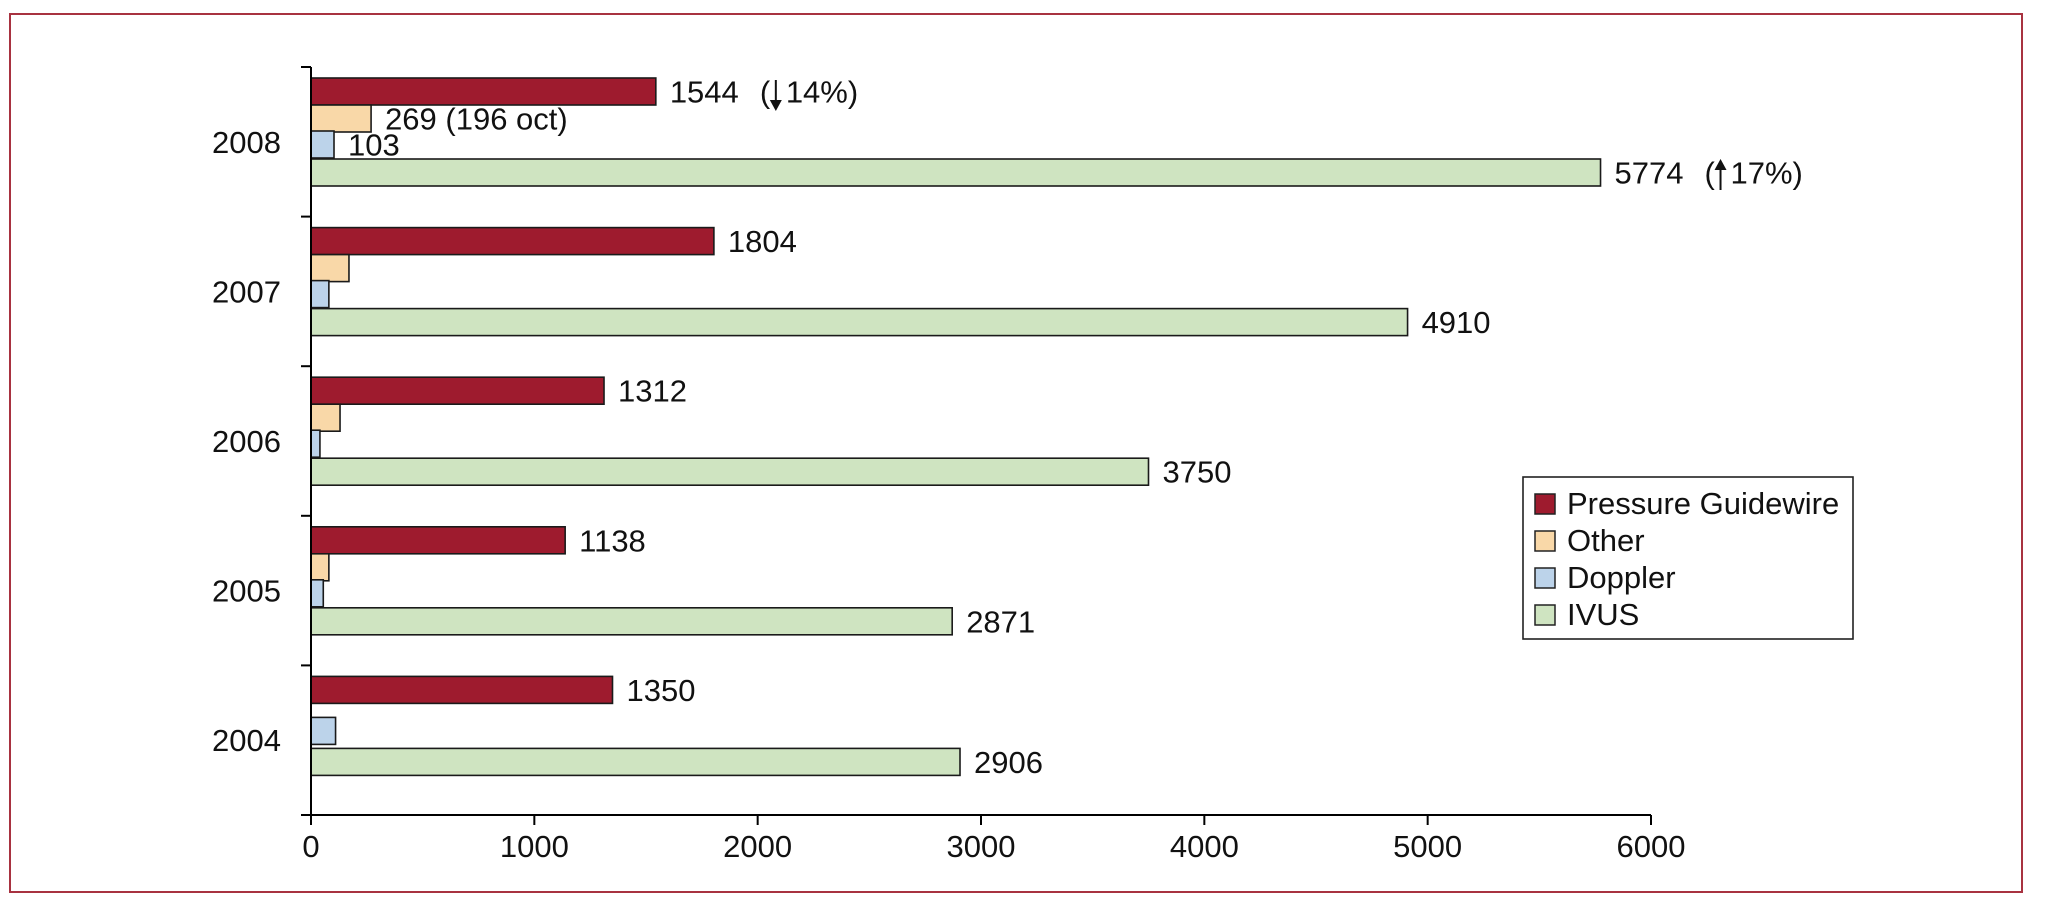 This screenshot has width=2045, height=900. Describe the element at coordinates (310, 846) in the screenshot. I see `x-tick-label-0: 0` at that location.